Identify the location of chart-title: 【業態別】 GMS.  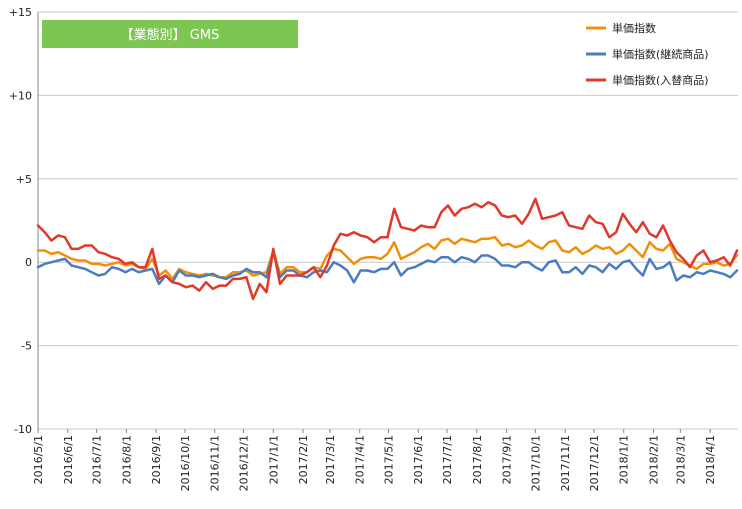
(170, 35).